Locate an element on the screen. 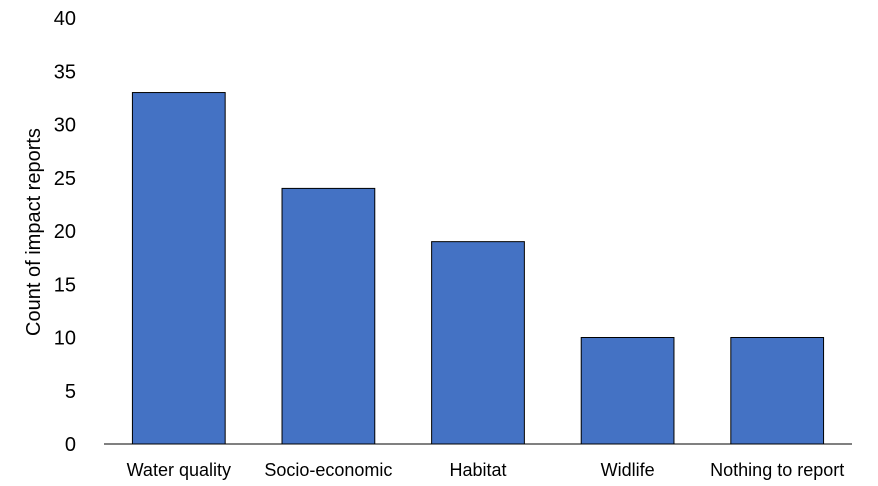  y-tick-label: 15 is located at coordinates (65, 285).